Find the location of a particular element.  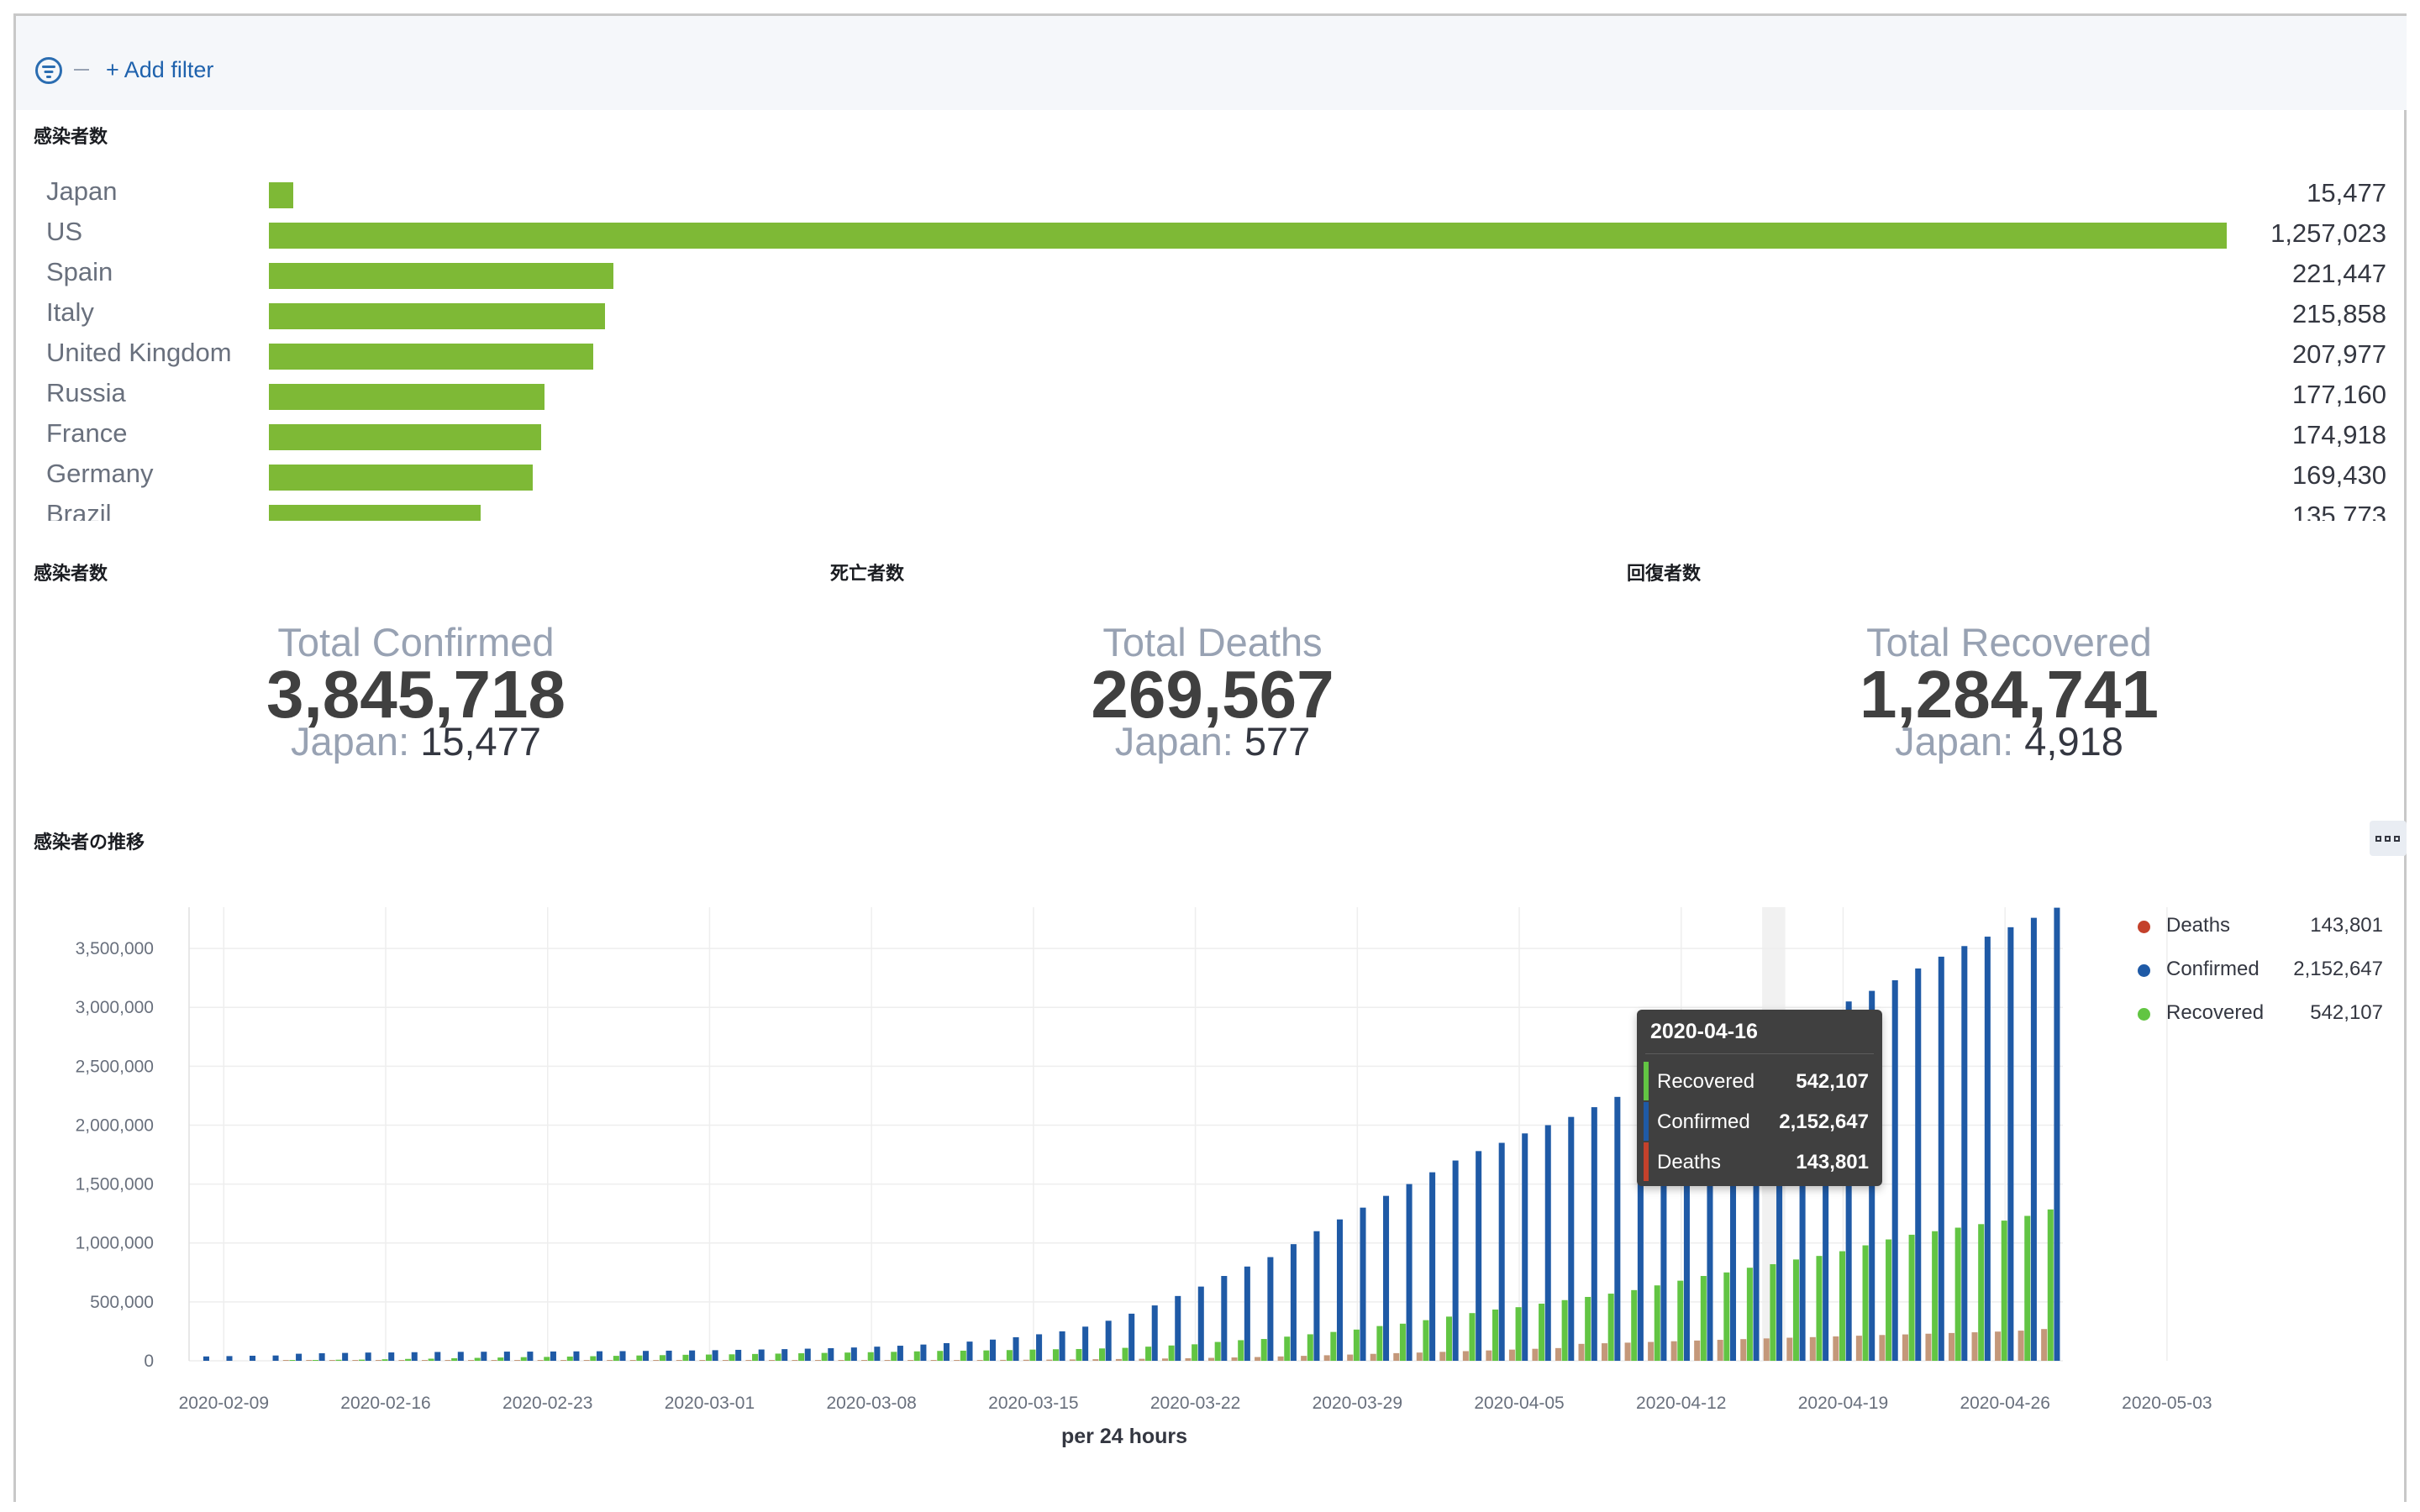

panel-options-button is located at coordinates (2389, 838).